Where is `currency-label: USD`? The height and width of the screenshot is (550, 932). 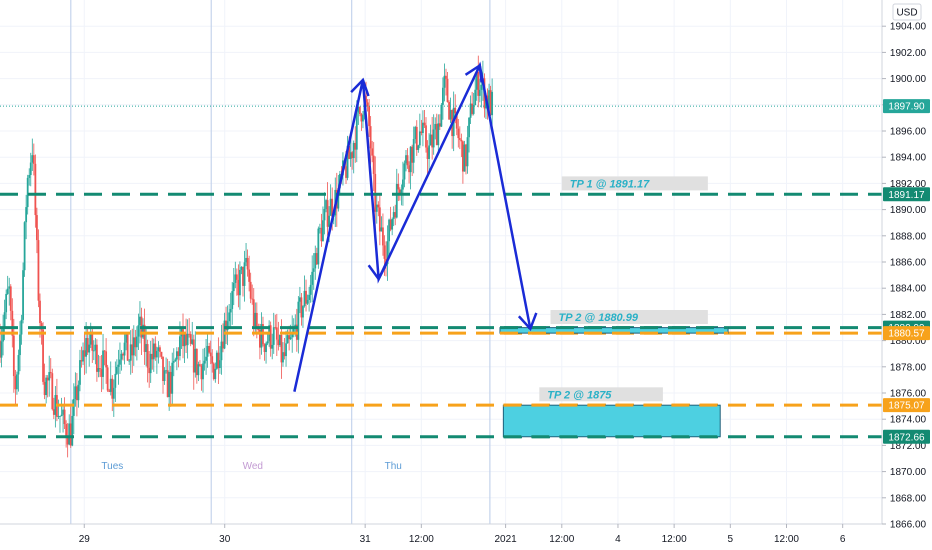
currency-label: USD is located at coordinates (906, 13).